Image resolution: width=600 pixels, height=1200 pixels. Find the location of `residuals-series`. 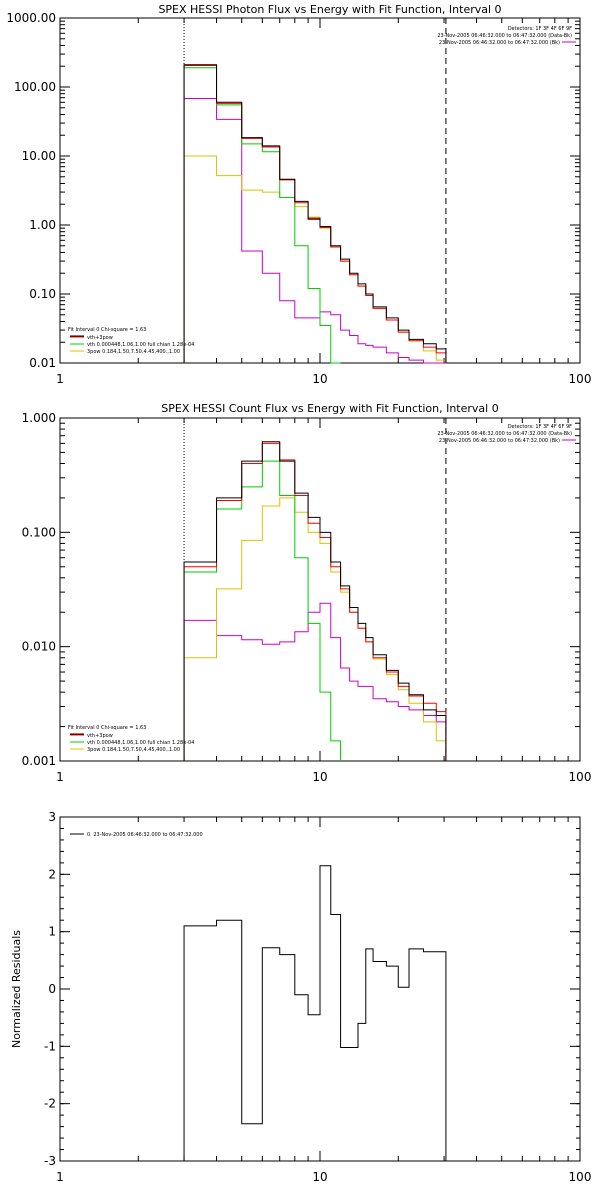

residuals-series is located at coordinates (315, 1013).